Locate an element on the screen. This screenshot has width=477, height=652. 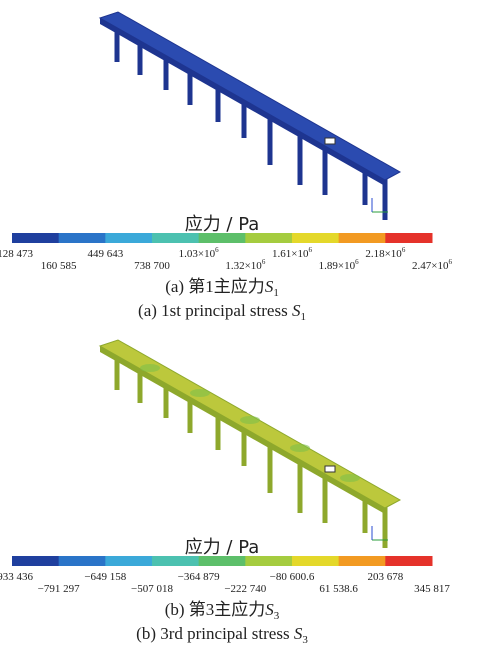
label-text: 1.89×10 is located at coordinates (337, 266).